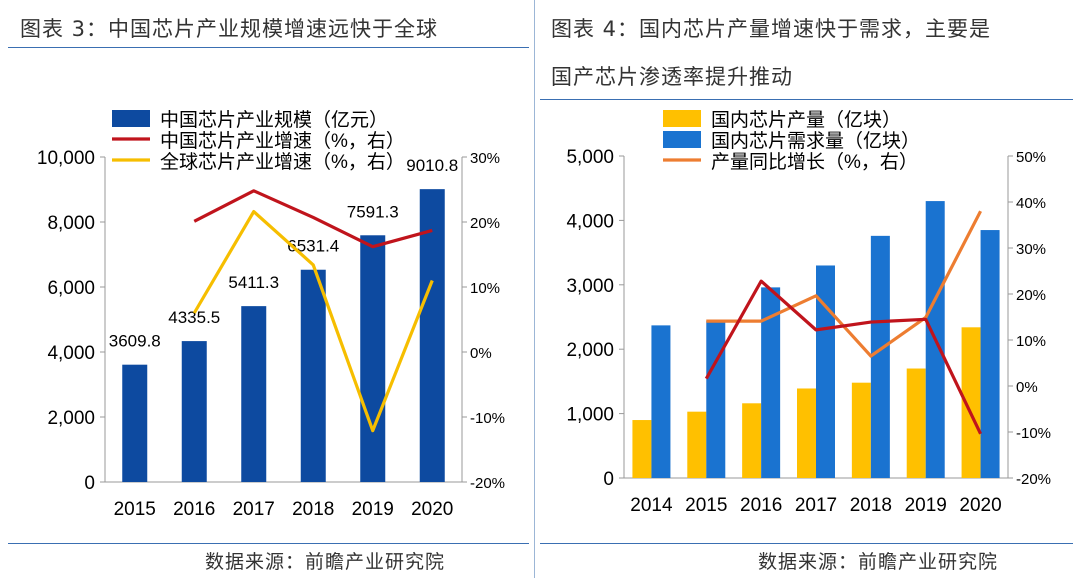 The width and height of the screenshot is (1080, 578). Describe the element at coordinates (590, 350) in the screenshot. I see `right-y-tick-label-left: 2,000` at that location.